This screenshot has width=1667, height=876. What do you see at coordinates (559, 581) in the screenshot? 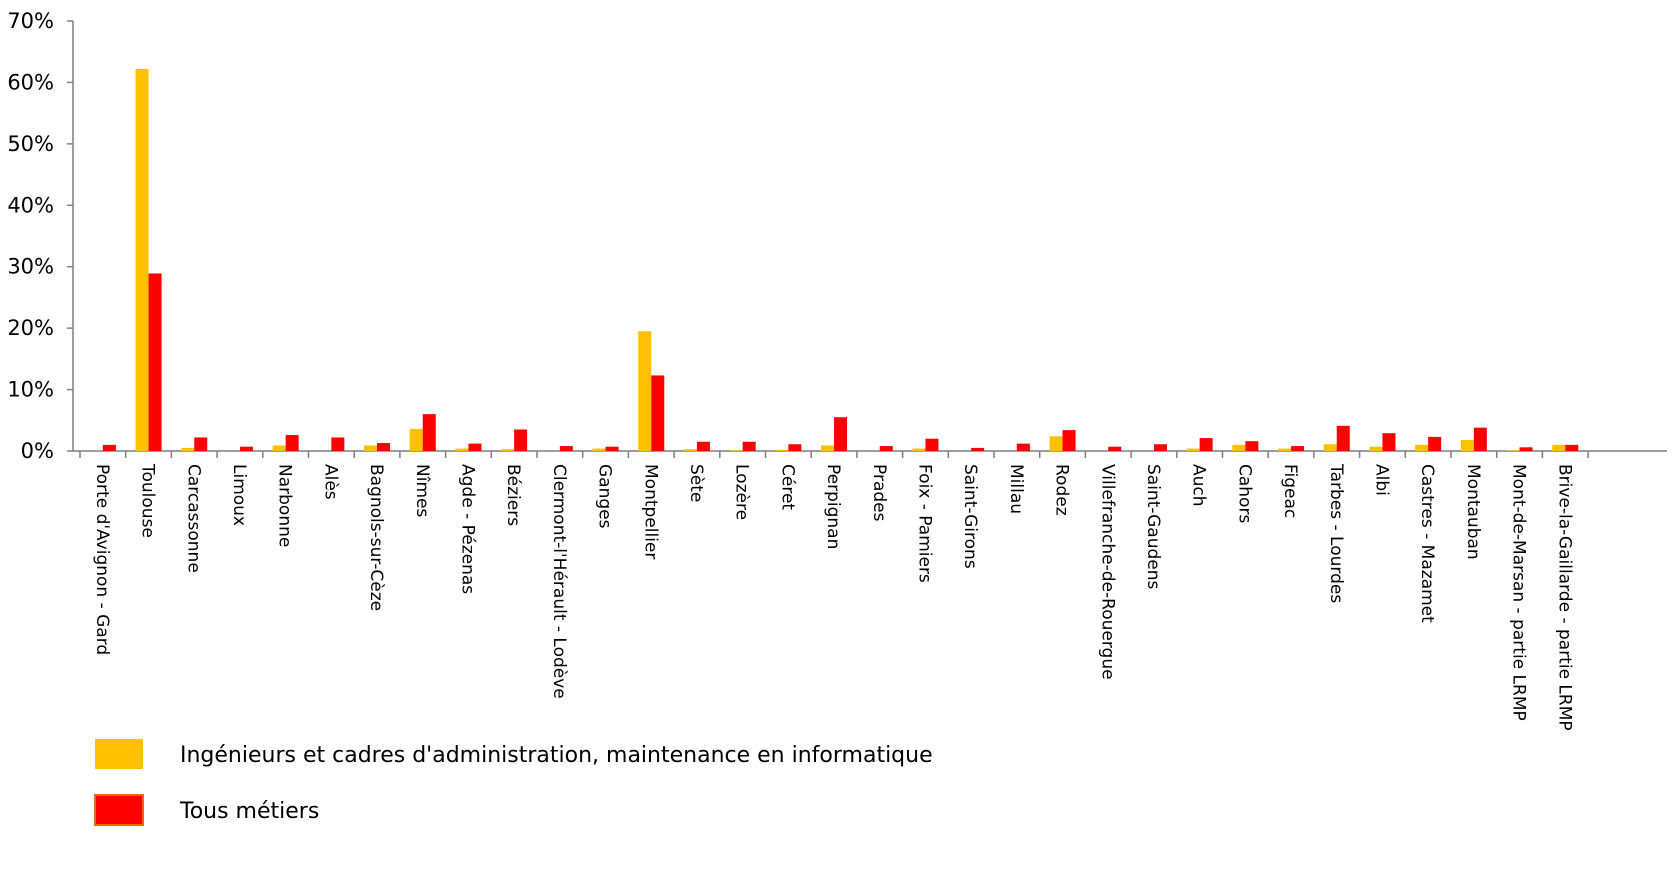
I see `x-tick-label: Clermont-l'Hérault - Lodève` at bounding box center [559, 581].